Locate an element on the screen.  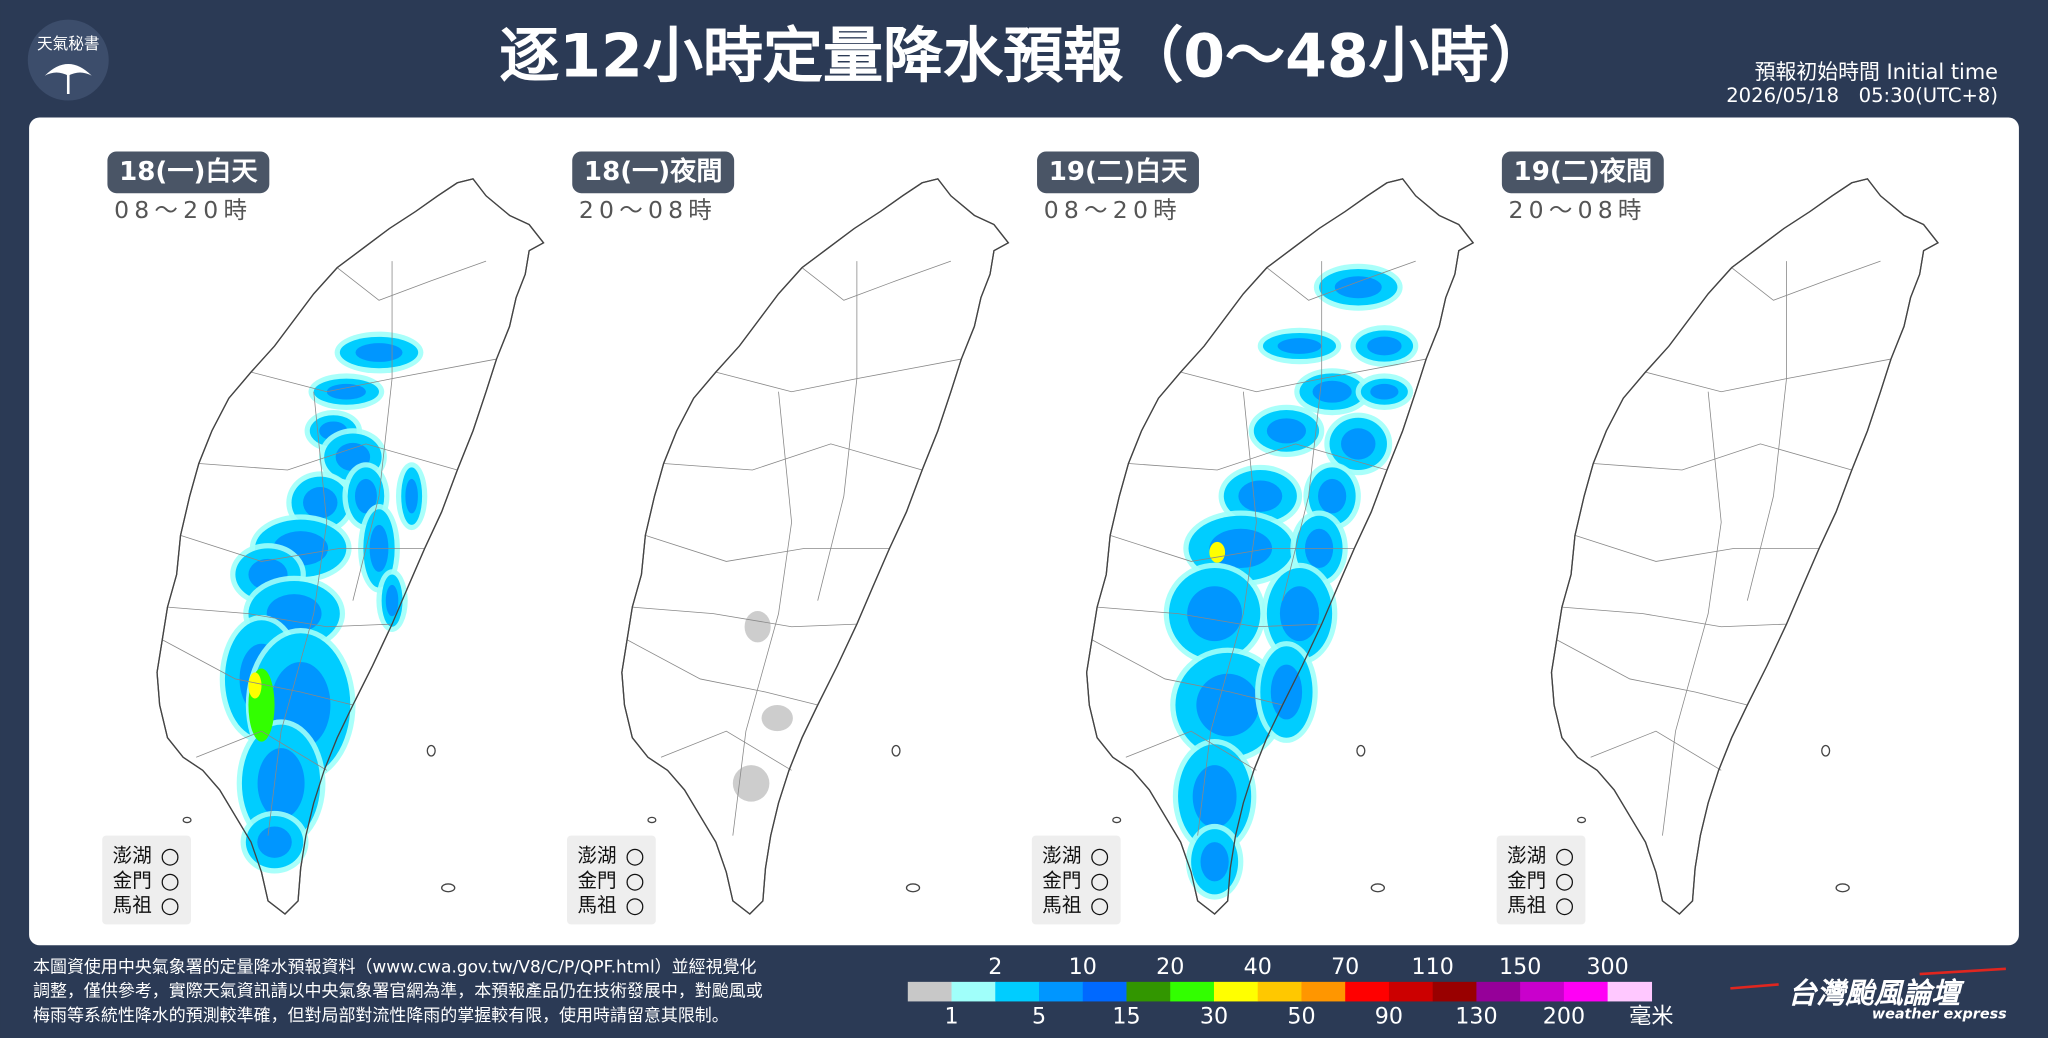
logo-umbrella is located at coordinates (68, 69).